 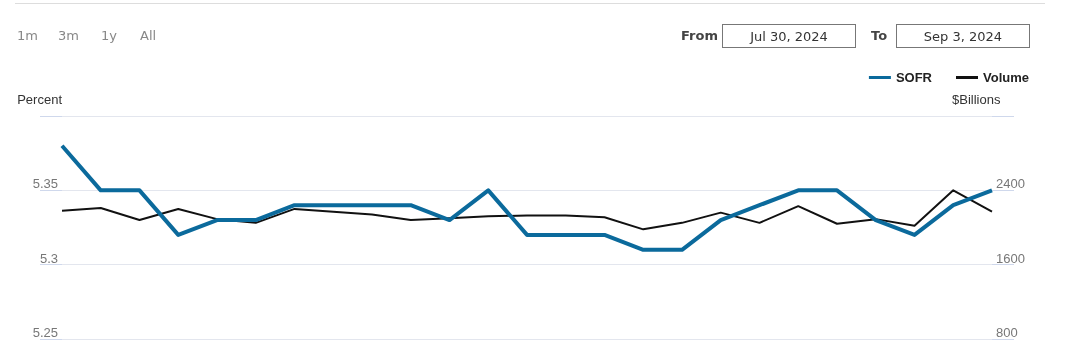 What do you see at coordinates (699, 35) in the screenshot?
I see `text: From` at bounding box center [699, 35].